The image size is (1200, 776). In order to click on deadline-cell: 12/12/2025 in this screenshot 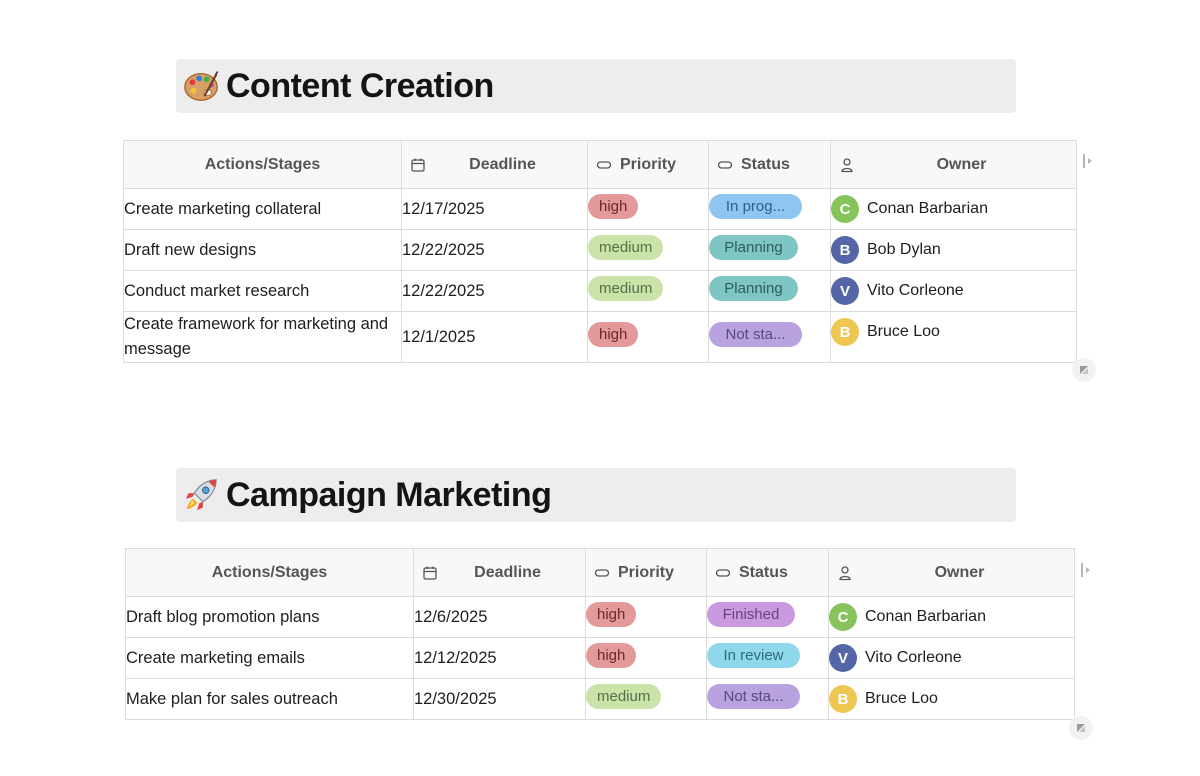, I will do `click(499, 658)`.